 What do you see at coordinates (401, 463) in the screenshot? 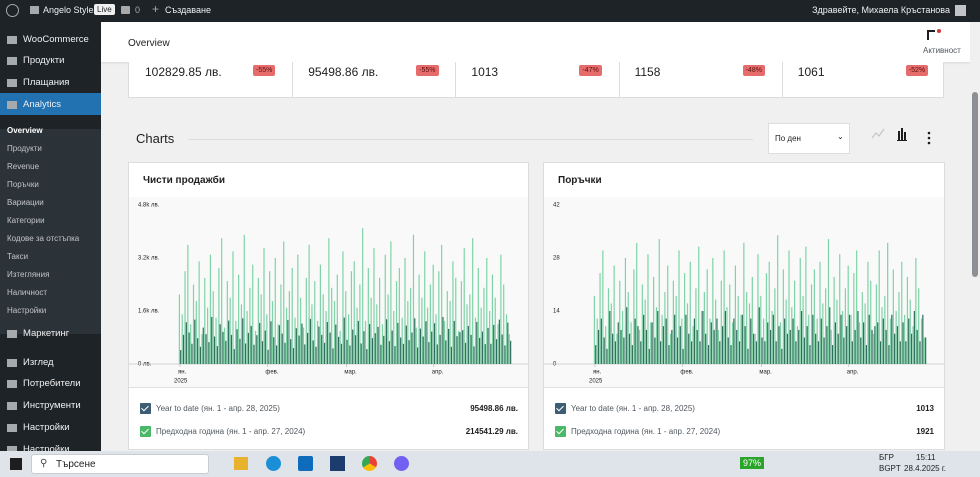
I see `viber-icon` at bounding box center [401, 463].